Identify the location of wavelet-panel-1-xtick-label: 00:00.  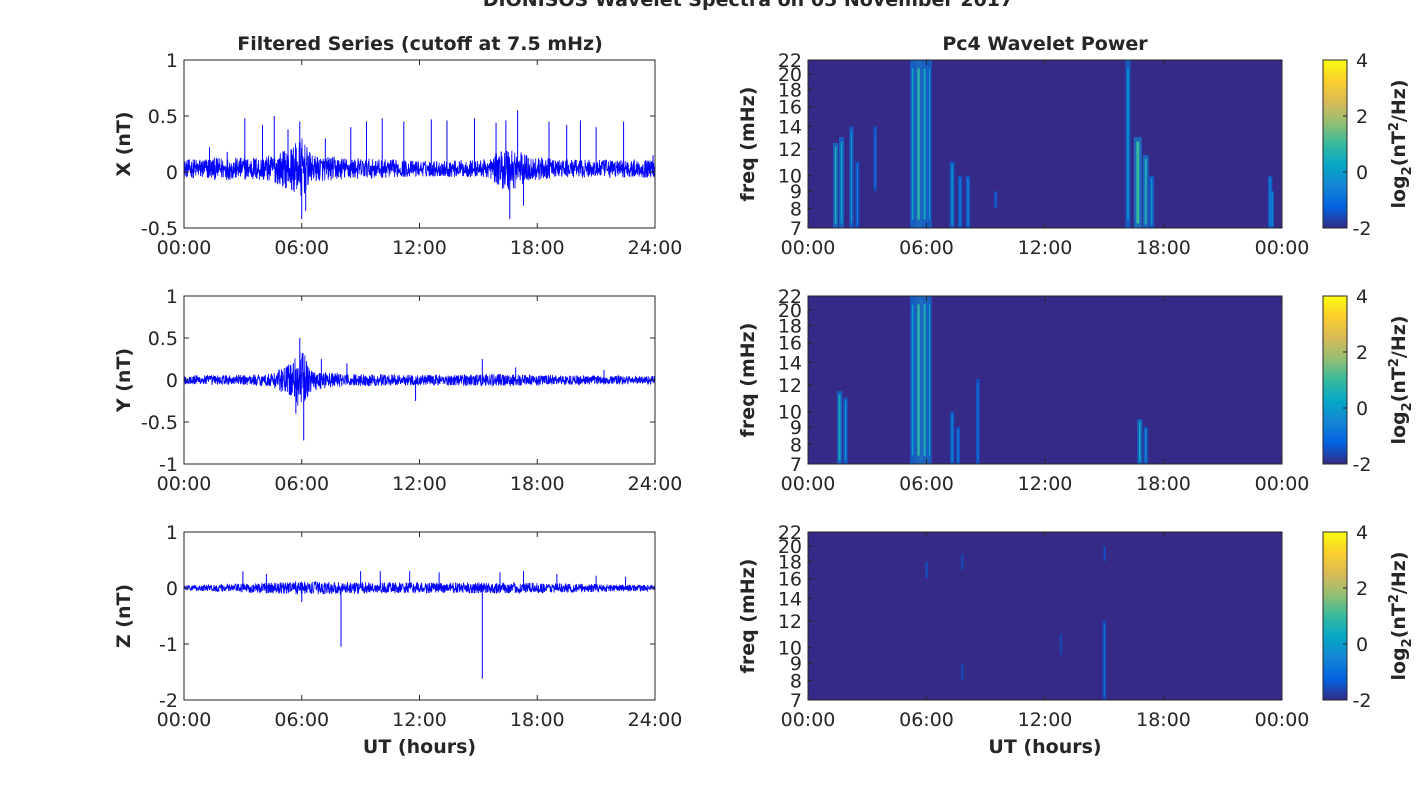
(808, 248).